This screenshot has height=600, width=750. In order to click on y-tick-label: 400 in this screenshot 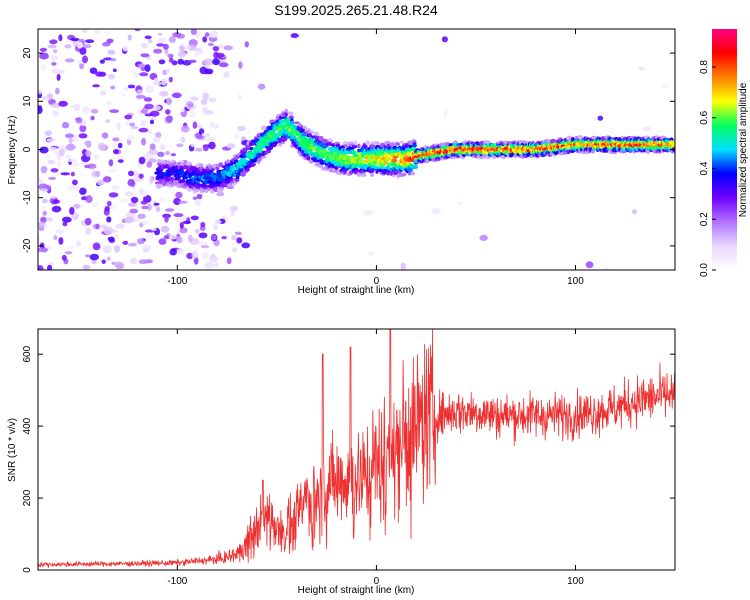, I will do `click(27, 425)`.